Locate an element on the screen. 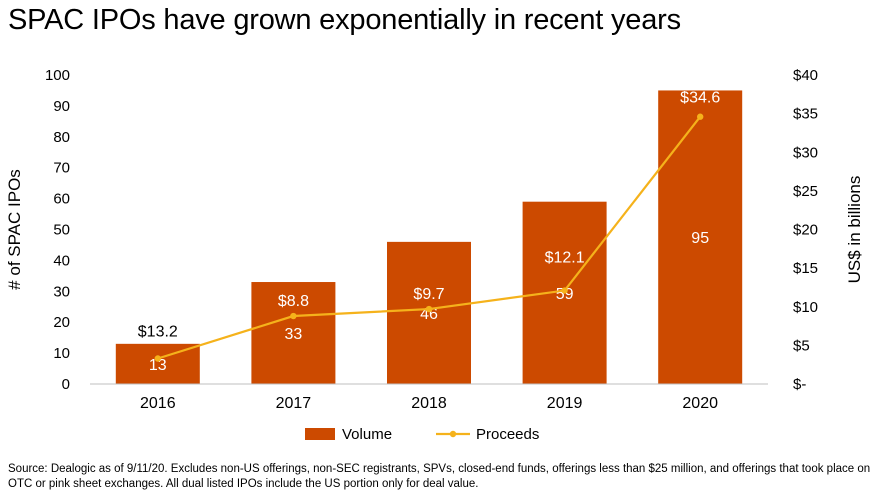 Image resolution: width=885 pixels, height=498 pixels. bar-value-label: 33 is located at coordinates (294, 334).